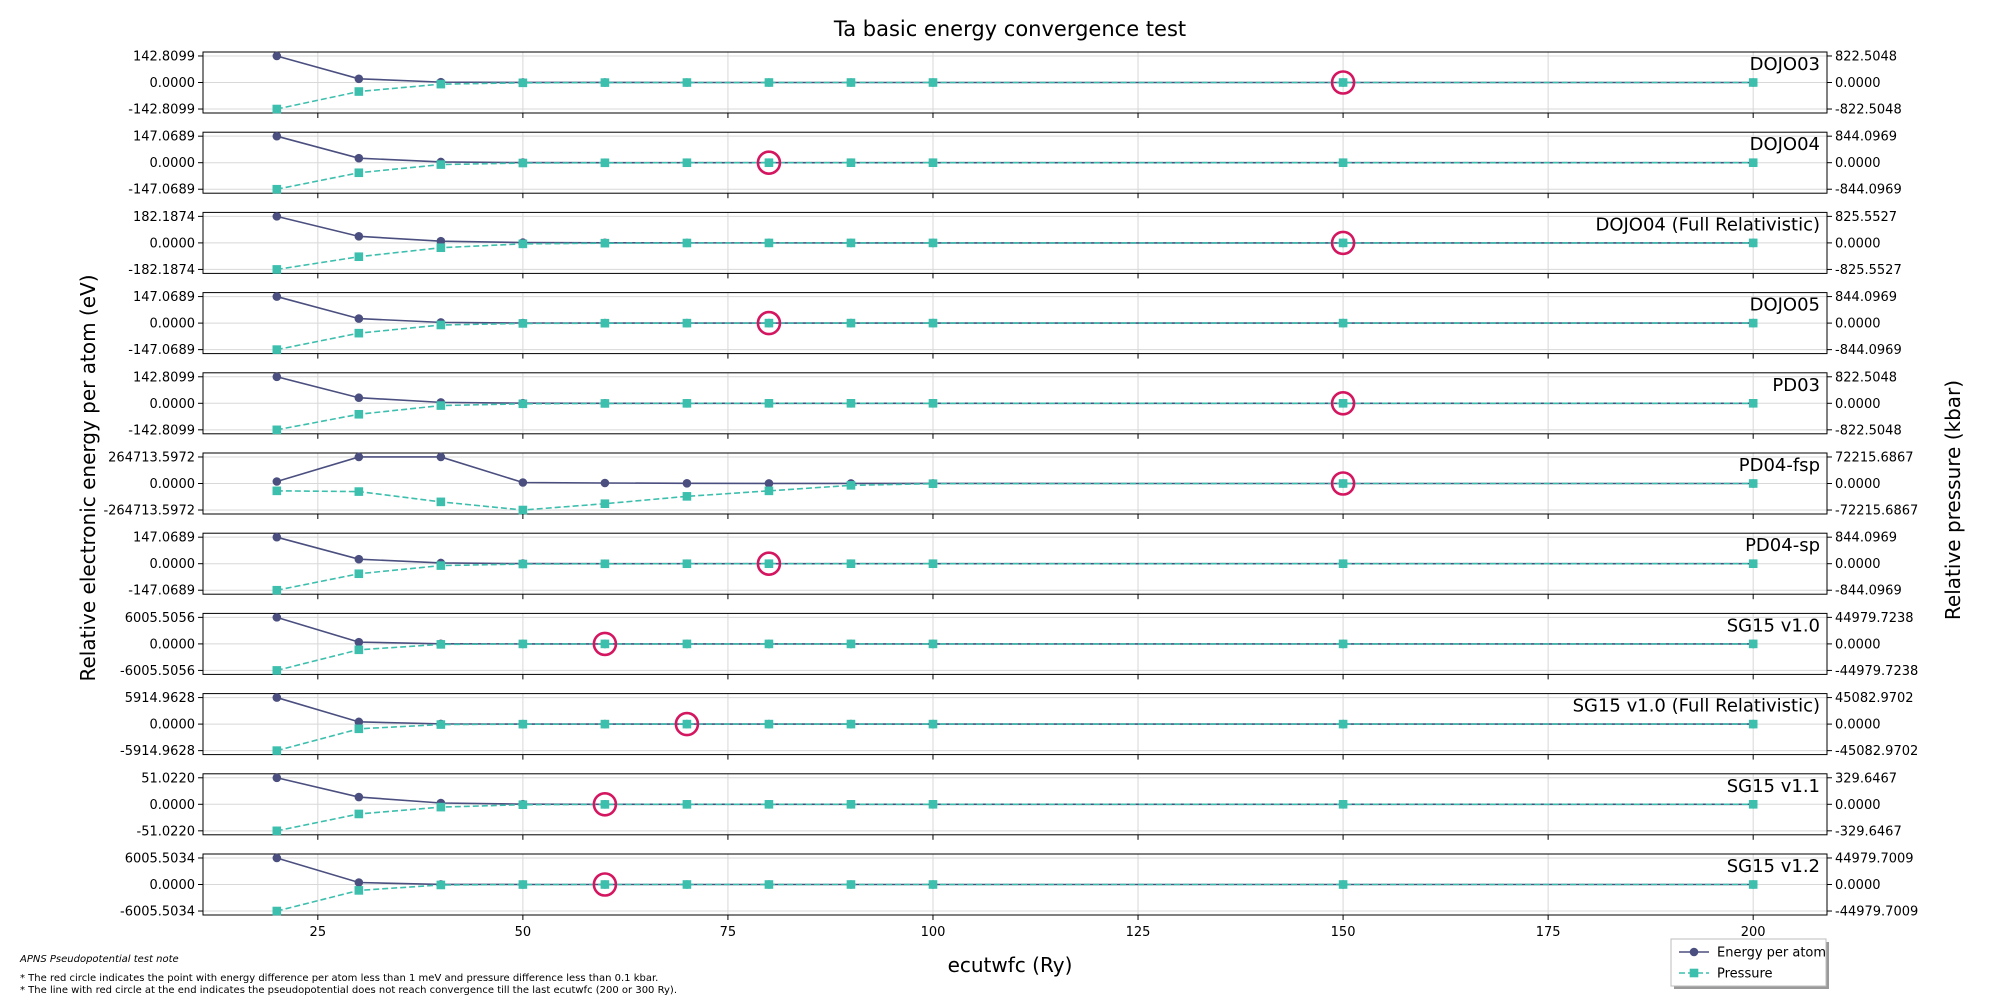  I want to click on panel-label: DOJO03, so click(1785, 64).